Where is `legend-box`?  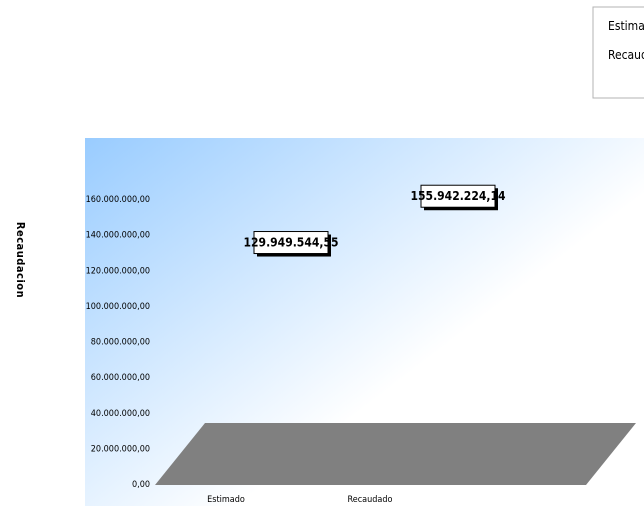
legend-box is located at coordinates (618, 52).